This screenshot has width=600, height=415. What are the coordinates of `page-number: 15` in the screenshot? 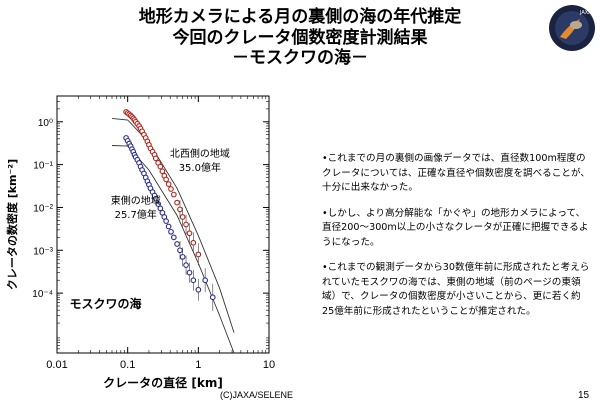 It's located at (584, 395).